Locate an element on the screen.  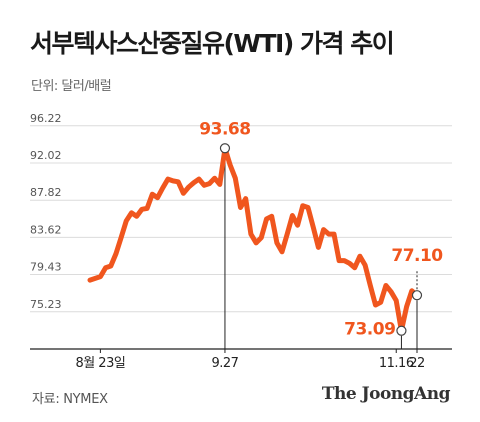
brand-logo: The JoongAng is located at coordinates (386, 394).